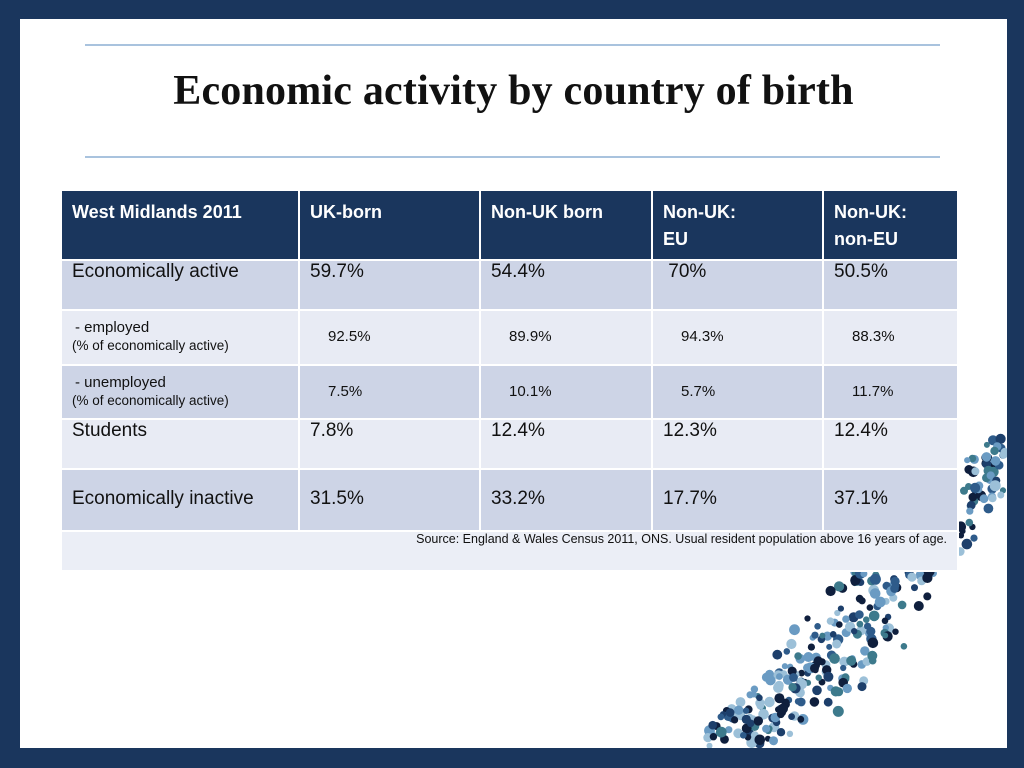 This screenshot has height=768, width=1024. Describe the element at coordinates (389, 500) in the screenshot. I see `table-cell: 31.5%` at that location.